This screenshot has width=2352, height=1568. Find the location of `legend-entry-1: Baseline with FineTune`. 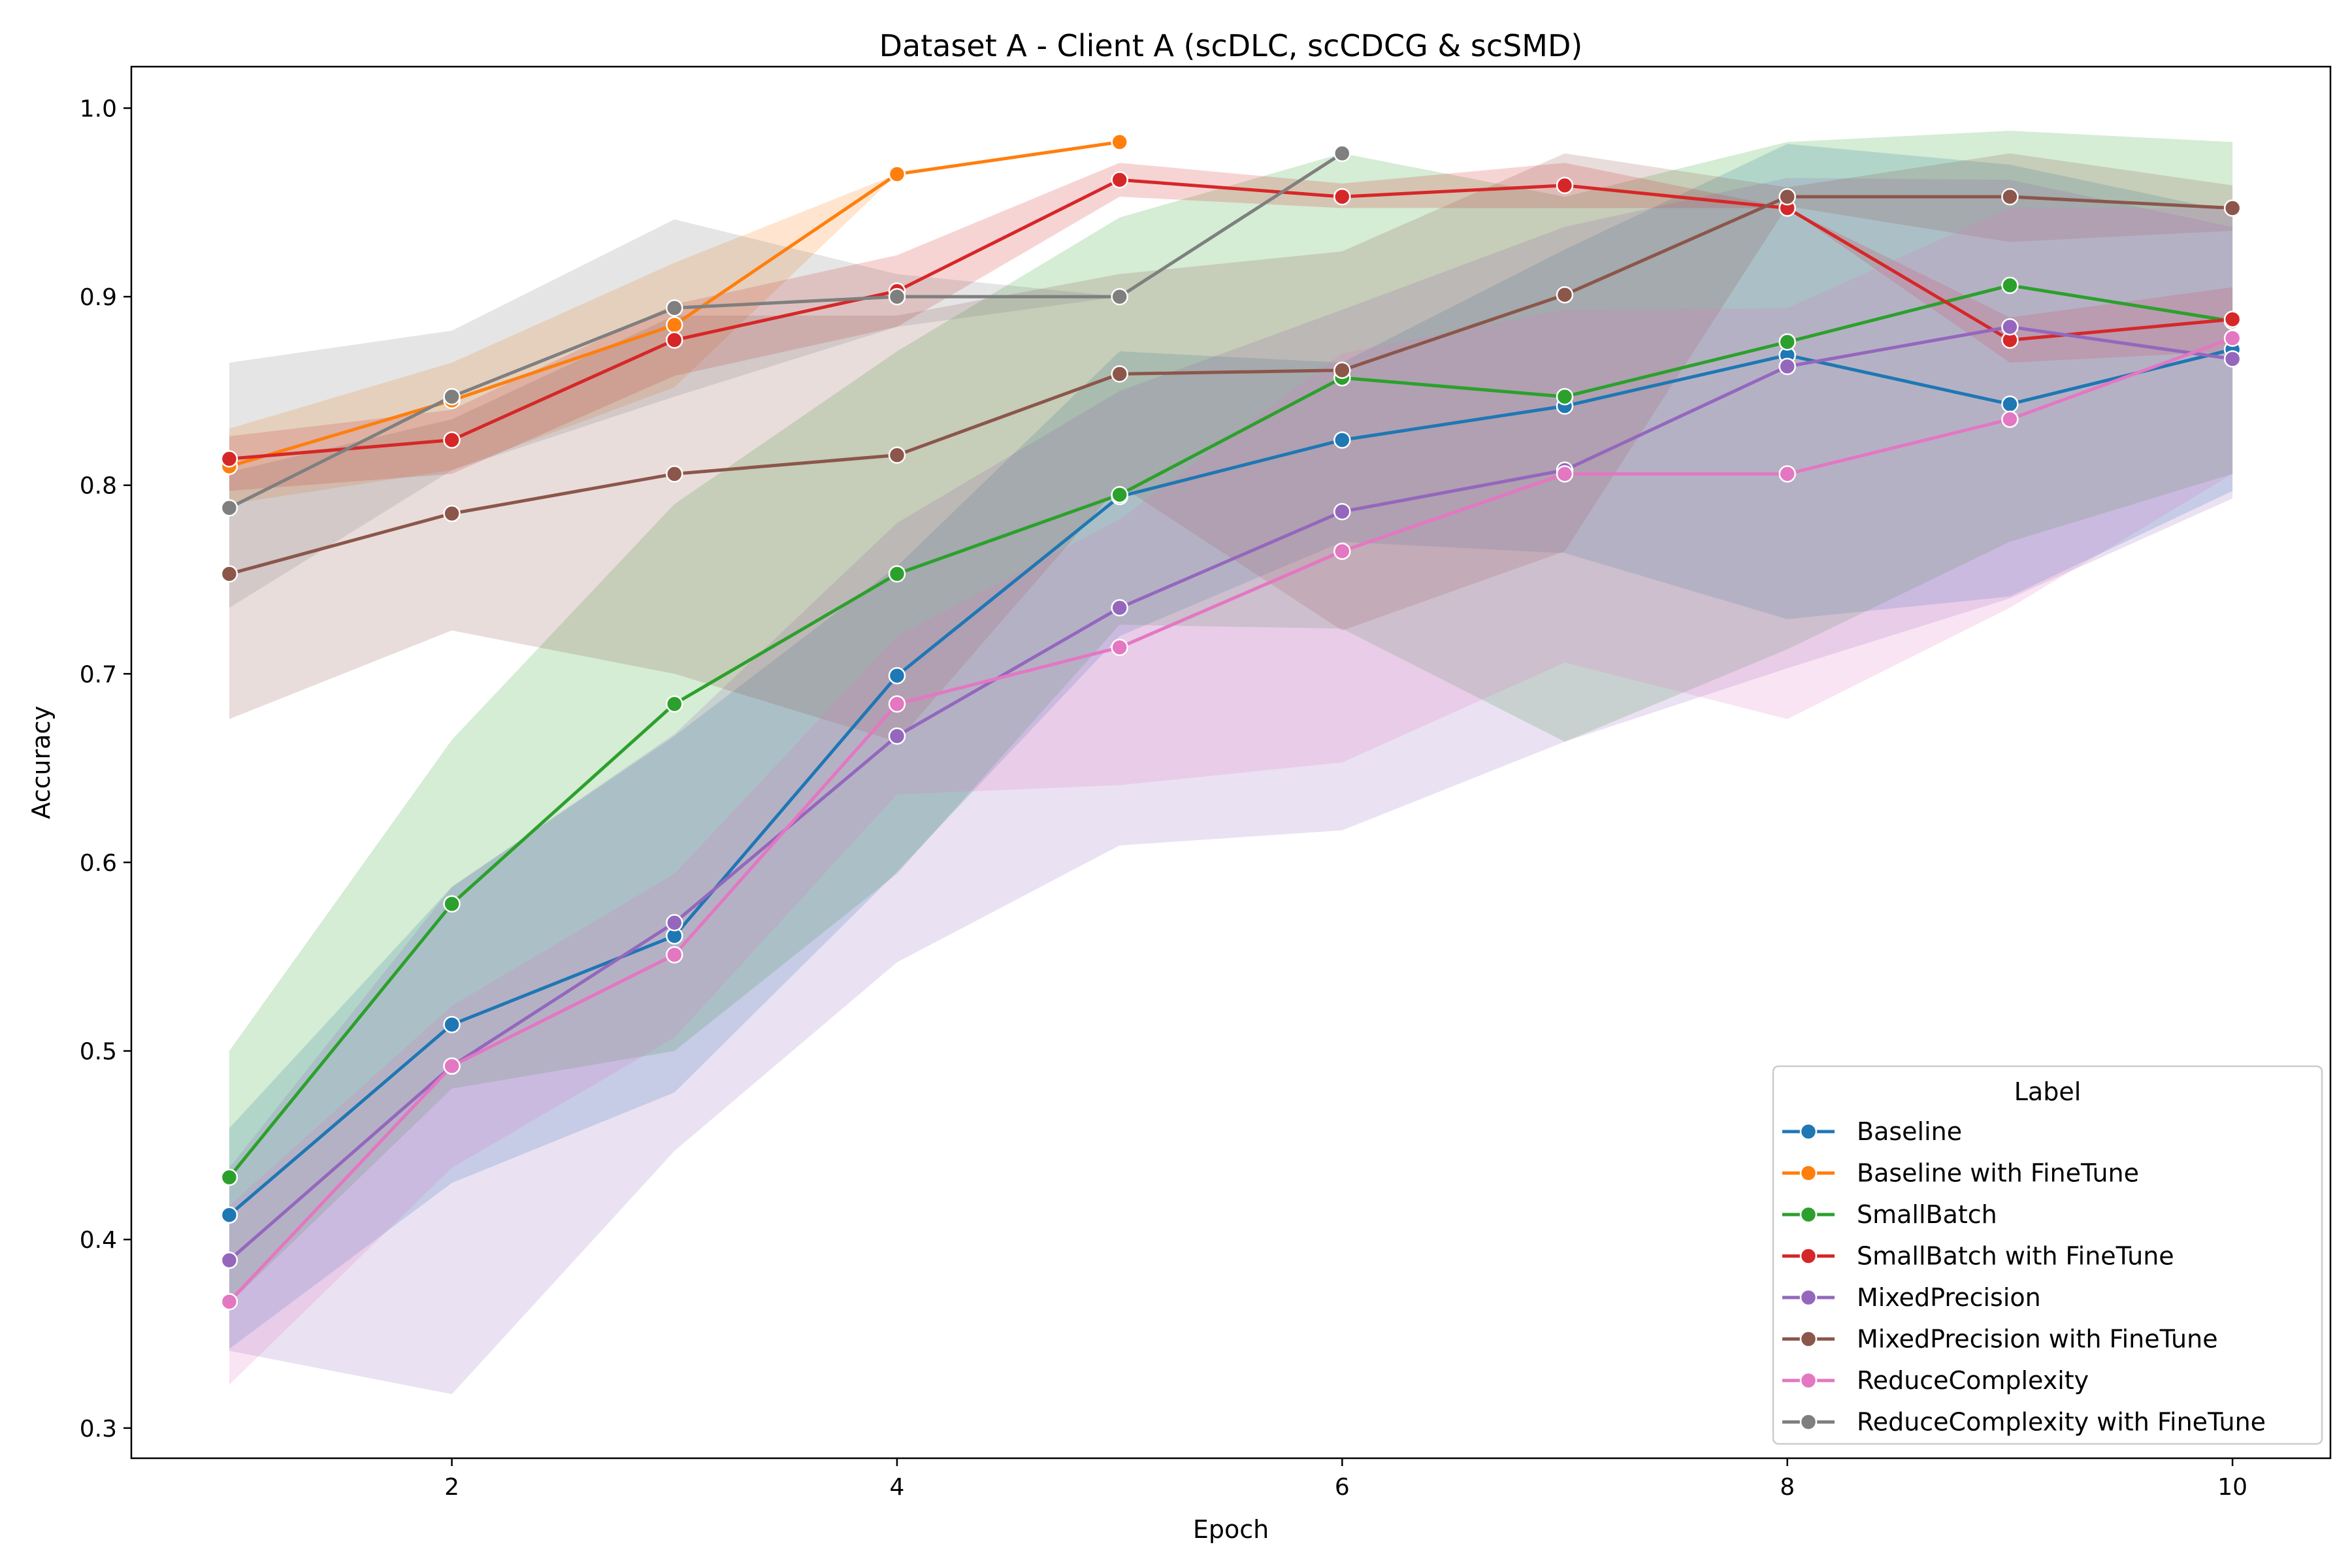

legend-entry-1: Baseline with FineTune is located at coordinates (1998, 1173).